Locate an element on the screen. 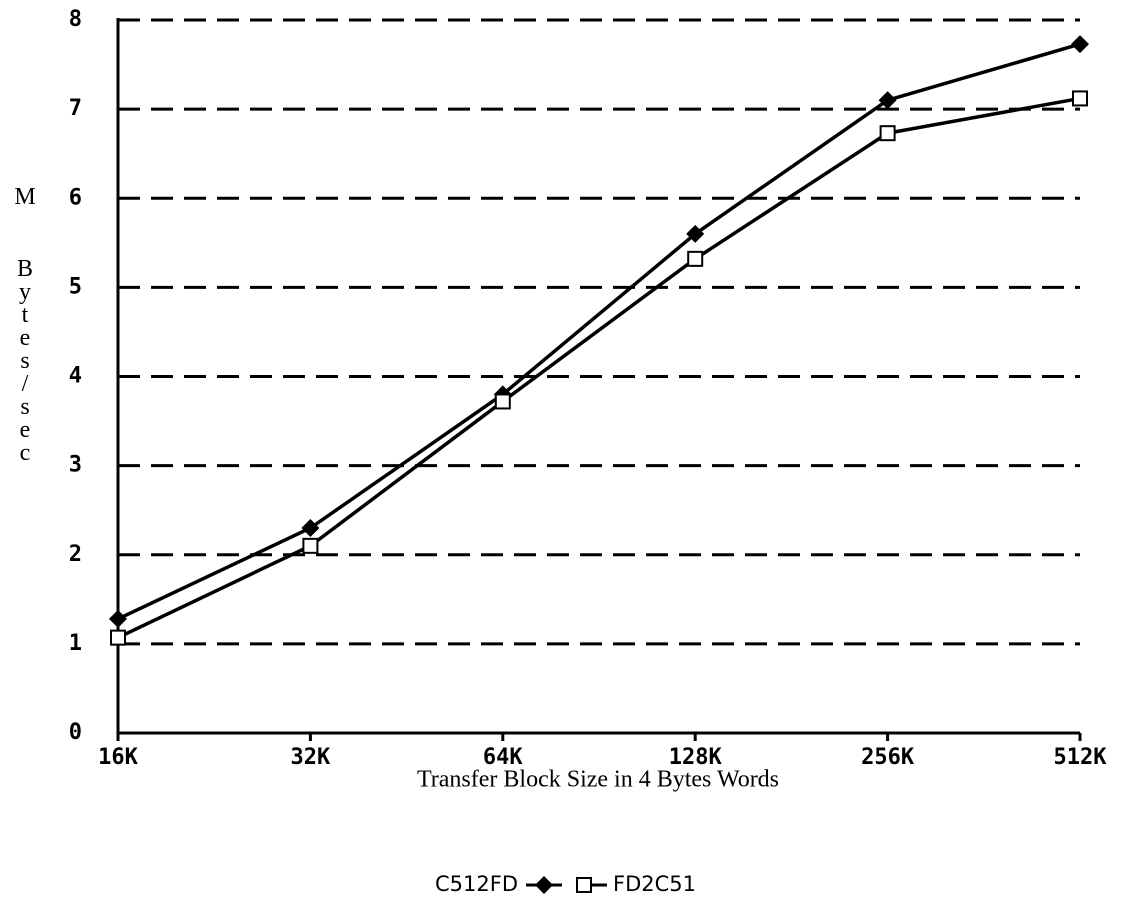 Image resolution: width=1131 pixels, height=918 pixels. x-tick-label: 256K is located at coordinates (888, 757).